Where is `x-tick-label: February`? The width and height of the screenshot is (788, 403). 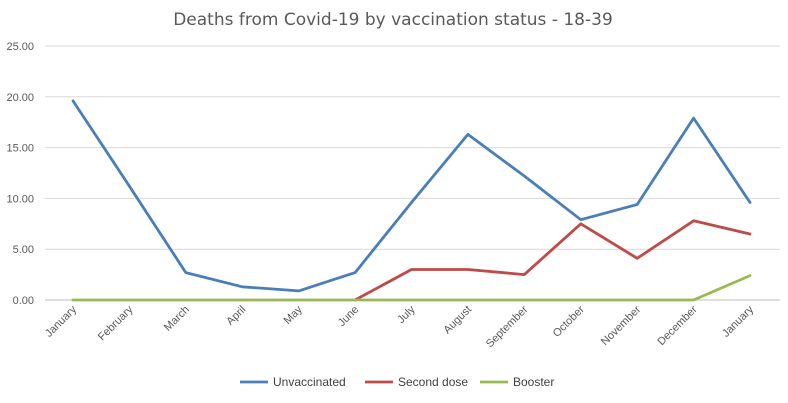
x-tick-label: February is located at coordinates (116, 323).